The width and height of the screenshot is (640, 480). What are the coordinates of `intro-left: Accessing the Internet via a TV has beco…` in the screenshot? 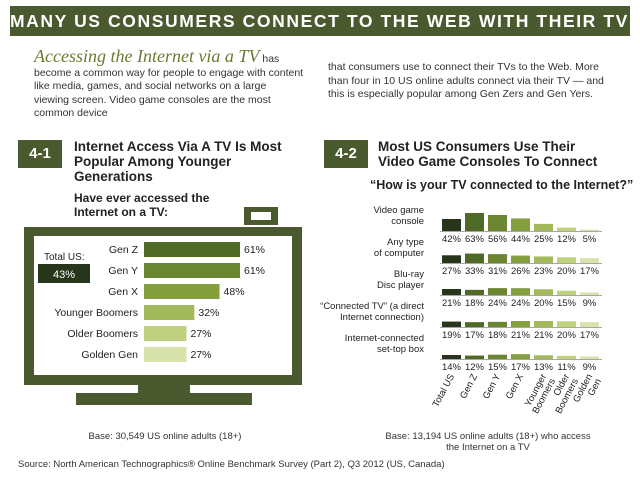 It's located at (169, 84).